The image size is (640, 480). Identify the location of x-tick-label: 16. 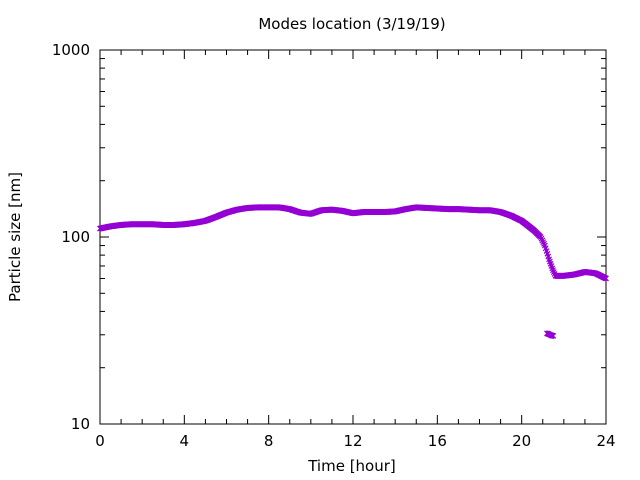
(437, 441).